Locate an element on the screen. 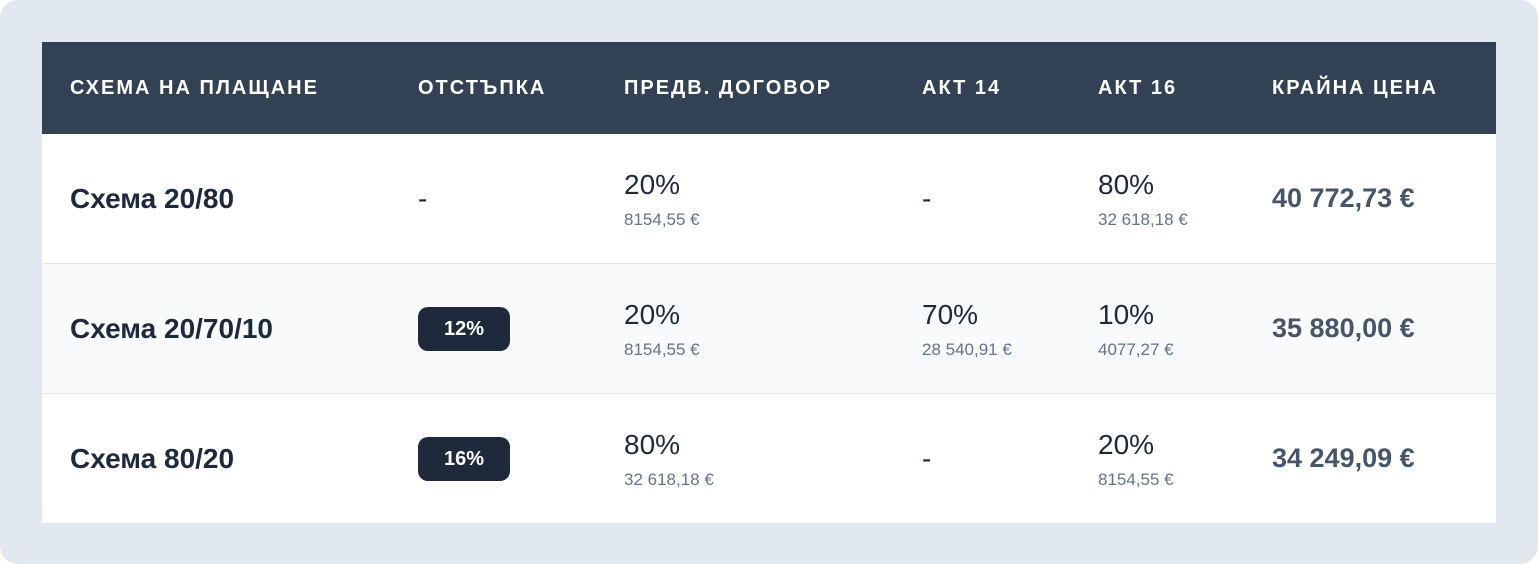 This screenshot has width=1538, height=564. act16-amount: 8154,55 € is located at coordinates (1136, 479).